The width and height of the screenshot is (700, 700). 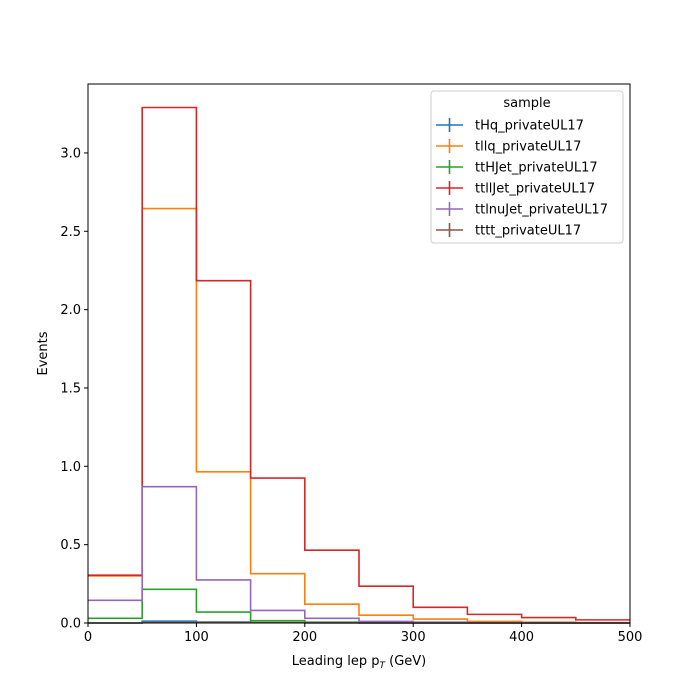 I want to click on legend-entry: ttllJet_privateUL17, so click(x=515, y=189).